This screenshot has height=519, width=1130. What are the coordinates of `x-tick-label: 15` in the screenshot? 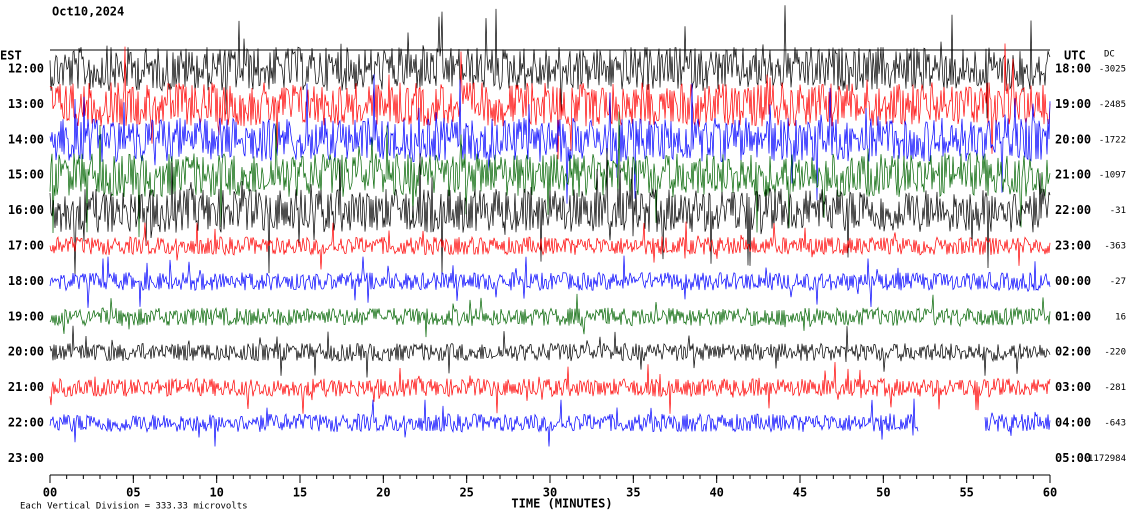 It's located at (300, 493).